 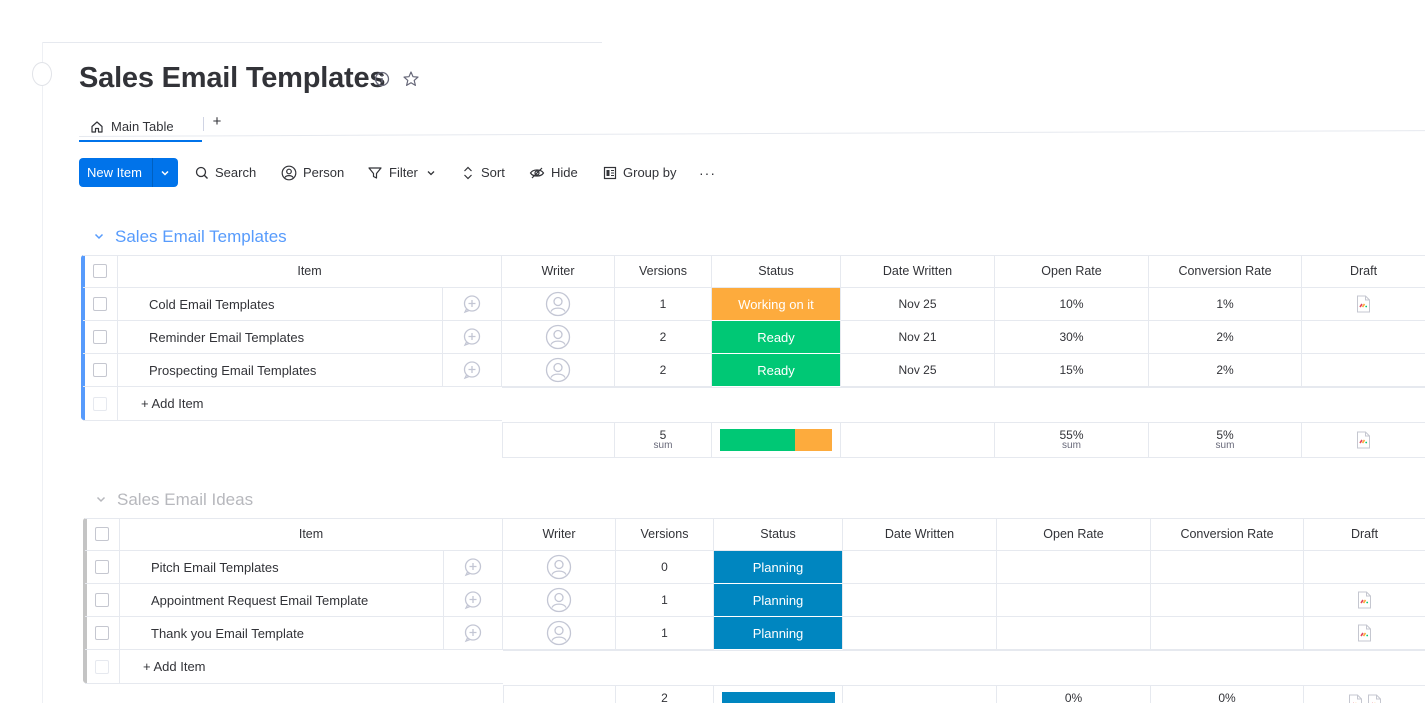 I want to click on item-name: Prospecting Email Templates, so click(x=233, y=370).